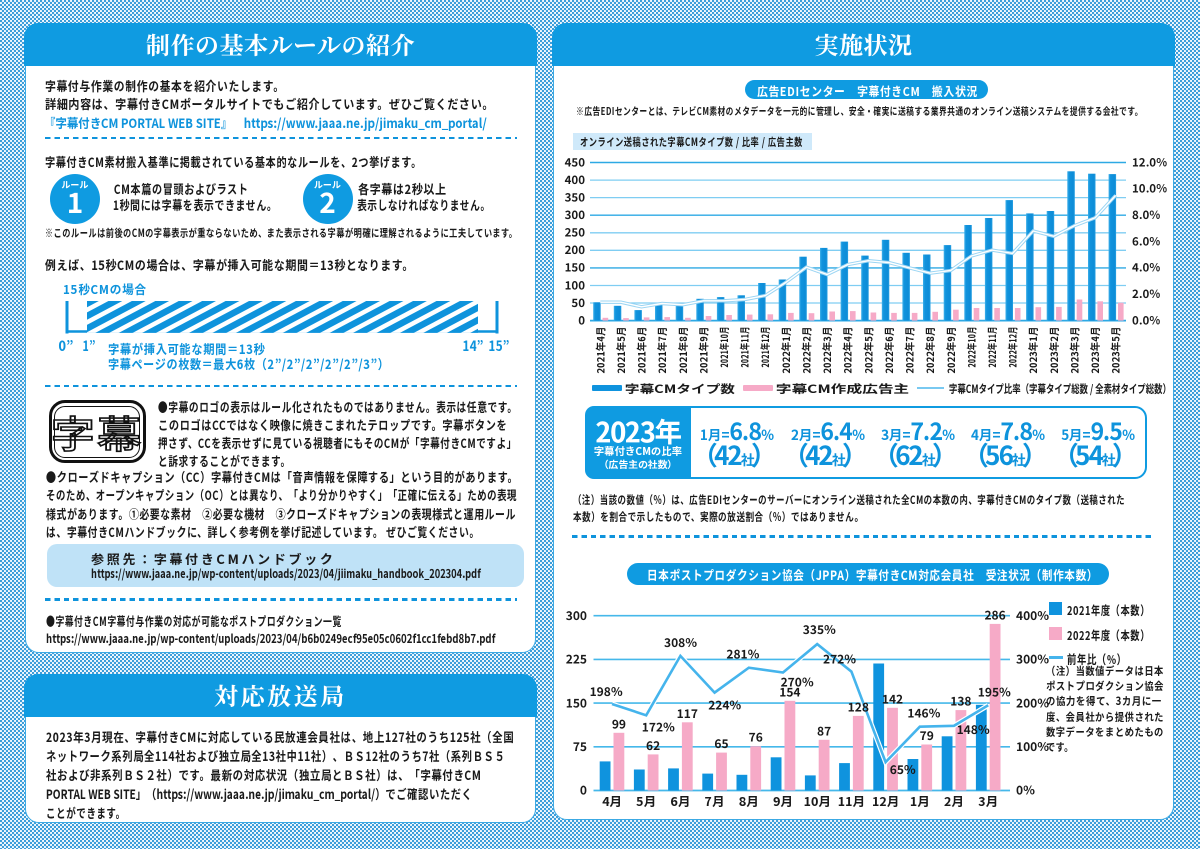 The height and width of the screenshot is (849, 1200). Describe the element at coordinates (988, 800) in the screenshot. I see `svg-text: 3月` at that location.